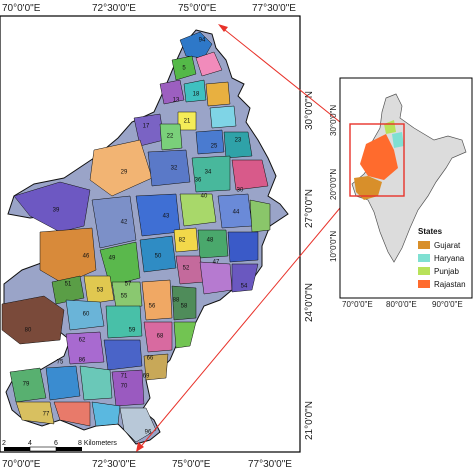  Describe the element at coordinates (240, 191) in the screenshot. I see `region-label: 30` at that location.